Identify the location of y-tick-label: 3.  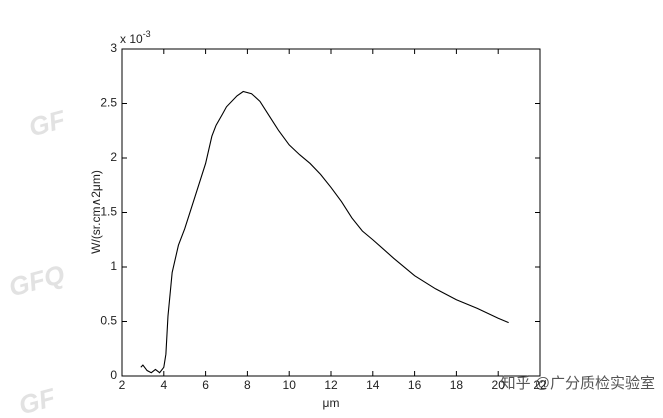
(113, 48).